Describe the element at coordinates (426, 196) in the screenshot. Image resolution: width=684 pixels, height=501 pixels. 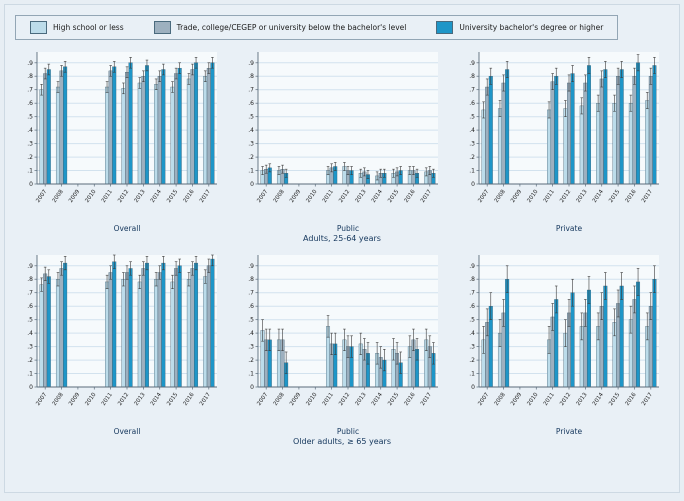
I see `svg-text: 2017` at that location.